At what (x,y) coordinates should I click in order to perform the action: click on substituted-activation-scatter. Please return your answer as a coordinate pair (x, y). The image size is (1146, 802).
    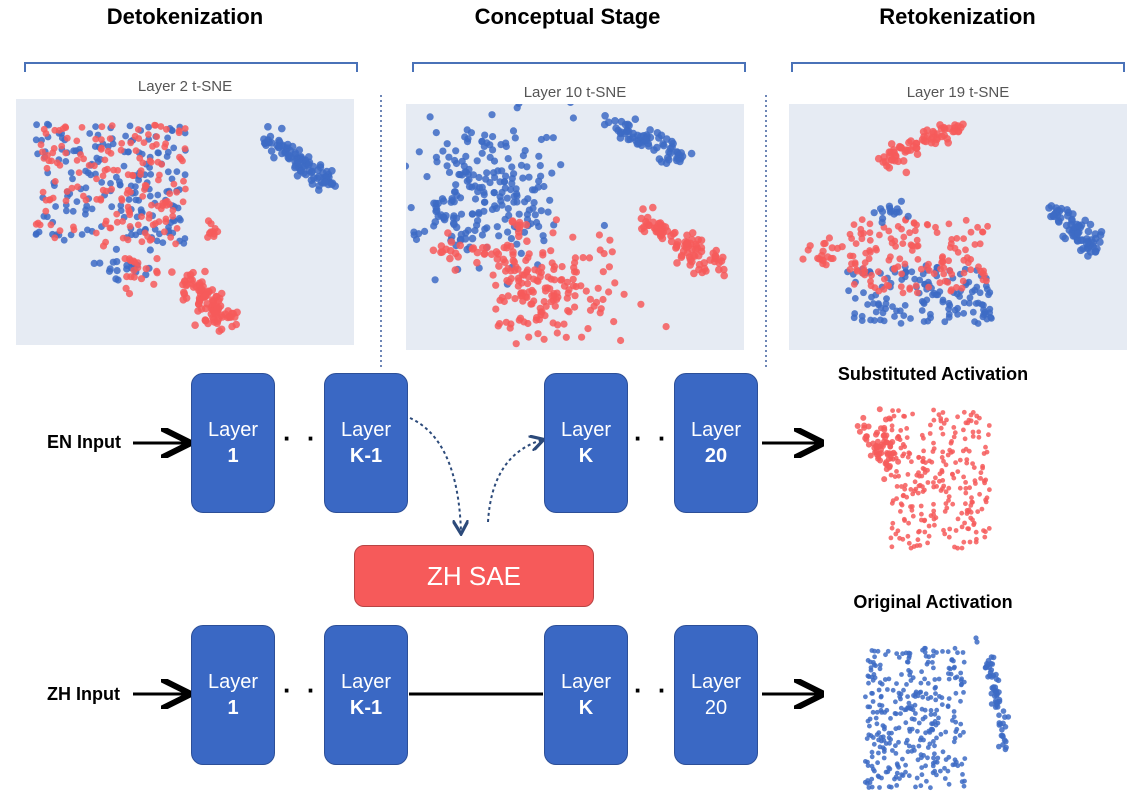
    Looking at the image, I should click on (923, 478).